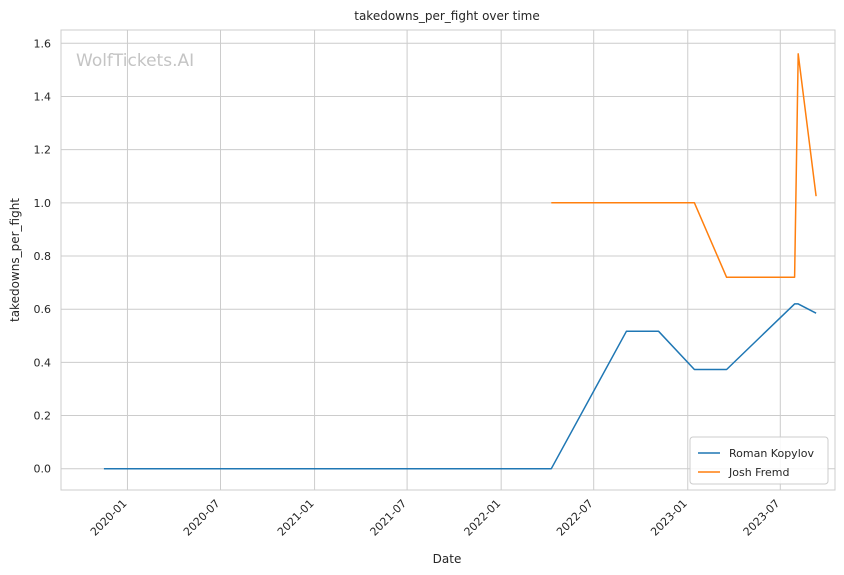 This screenshot has width=844, height=575. What do you see at coordinates (483, 518) in the screenshot?
I see `x-tick-label: 2022-01` at bounding box center [483, 518].